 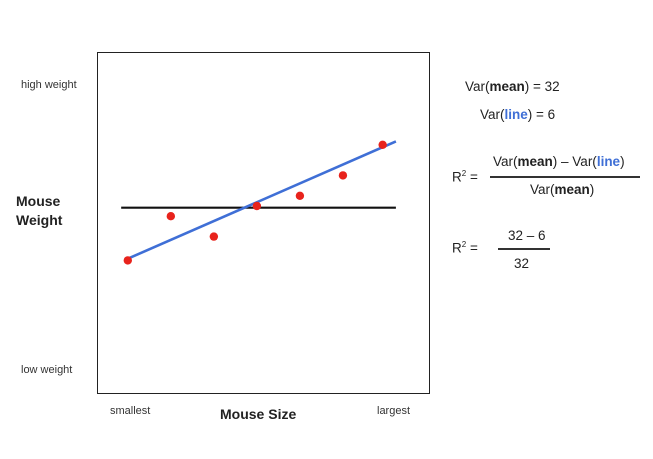 I want to click on r2-label-1: R2 =, so click(x=465, y=177).